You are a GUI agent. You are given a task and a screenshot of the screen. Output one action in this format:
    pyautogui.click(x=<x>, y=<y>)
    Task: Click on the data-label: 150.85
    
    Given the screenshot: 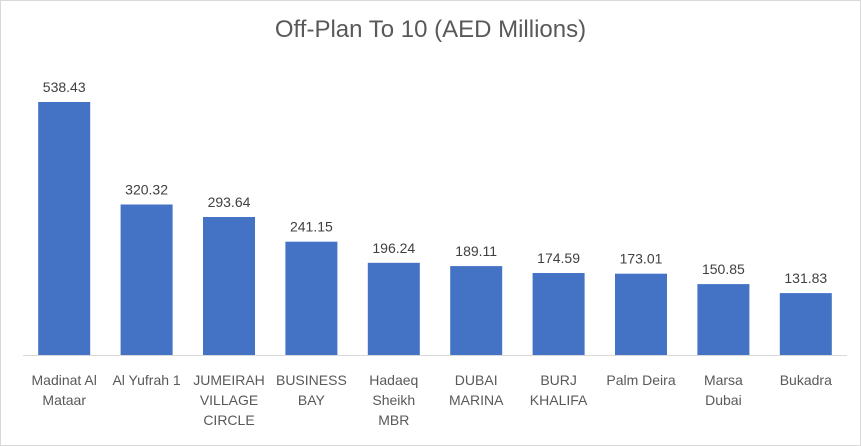 What is the action you would take?
    pyautogui.click(x=723, y=269)
    